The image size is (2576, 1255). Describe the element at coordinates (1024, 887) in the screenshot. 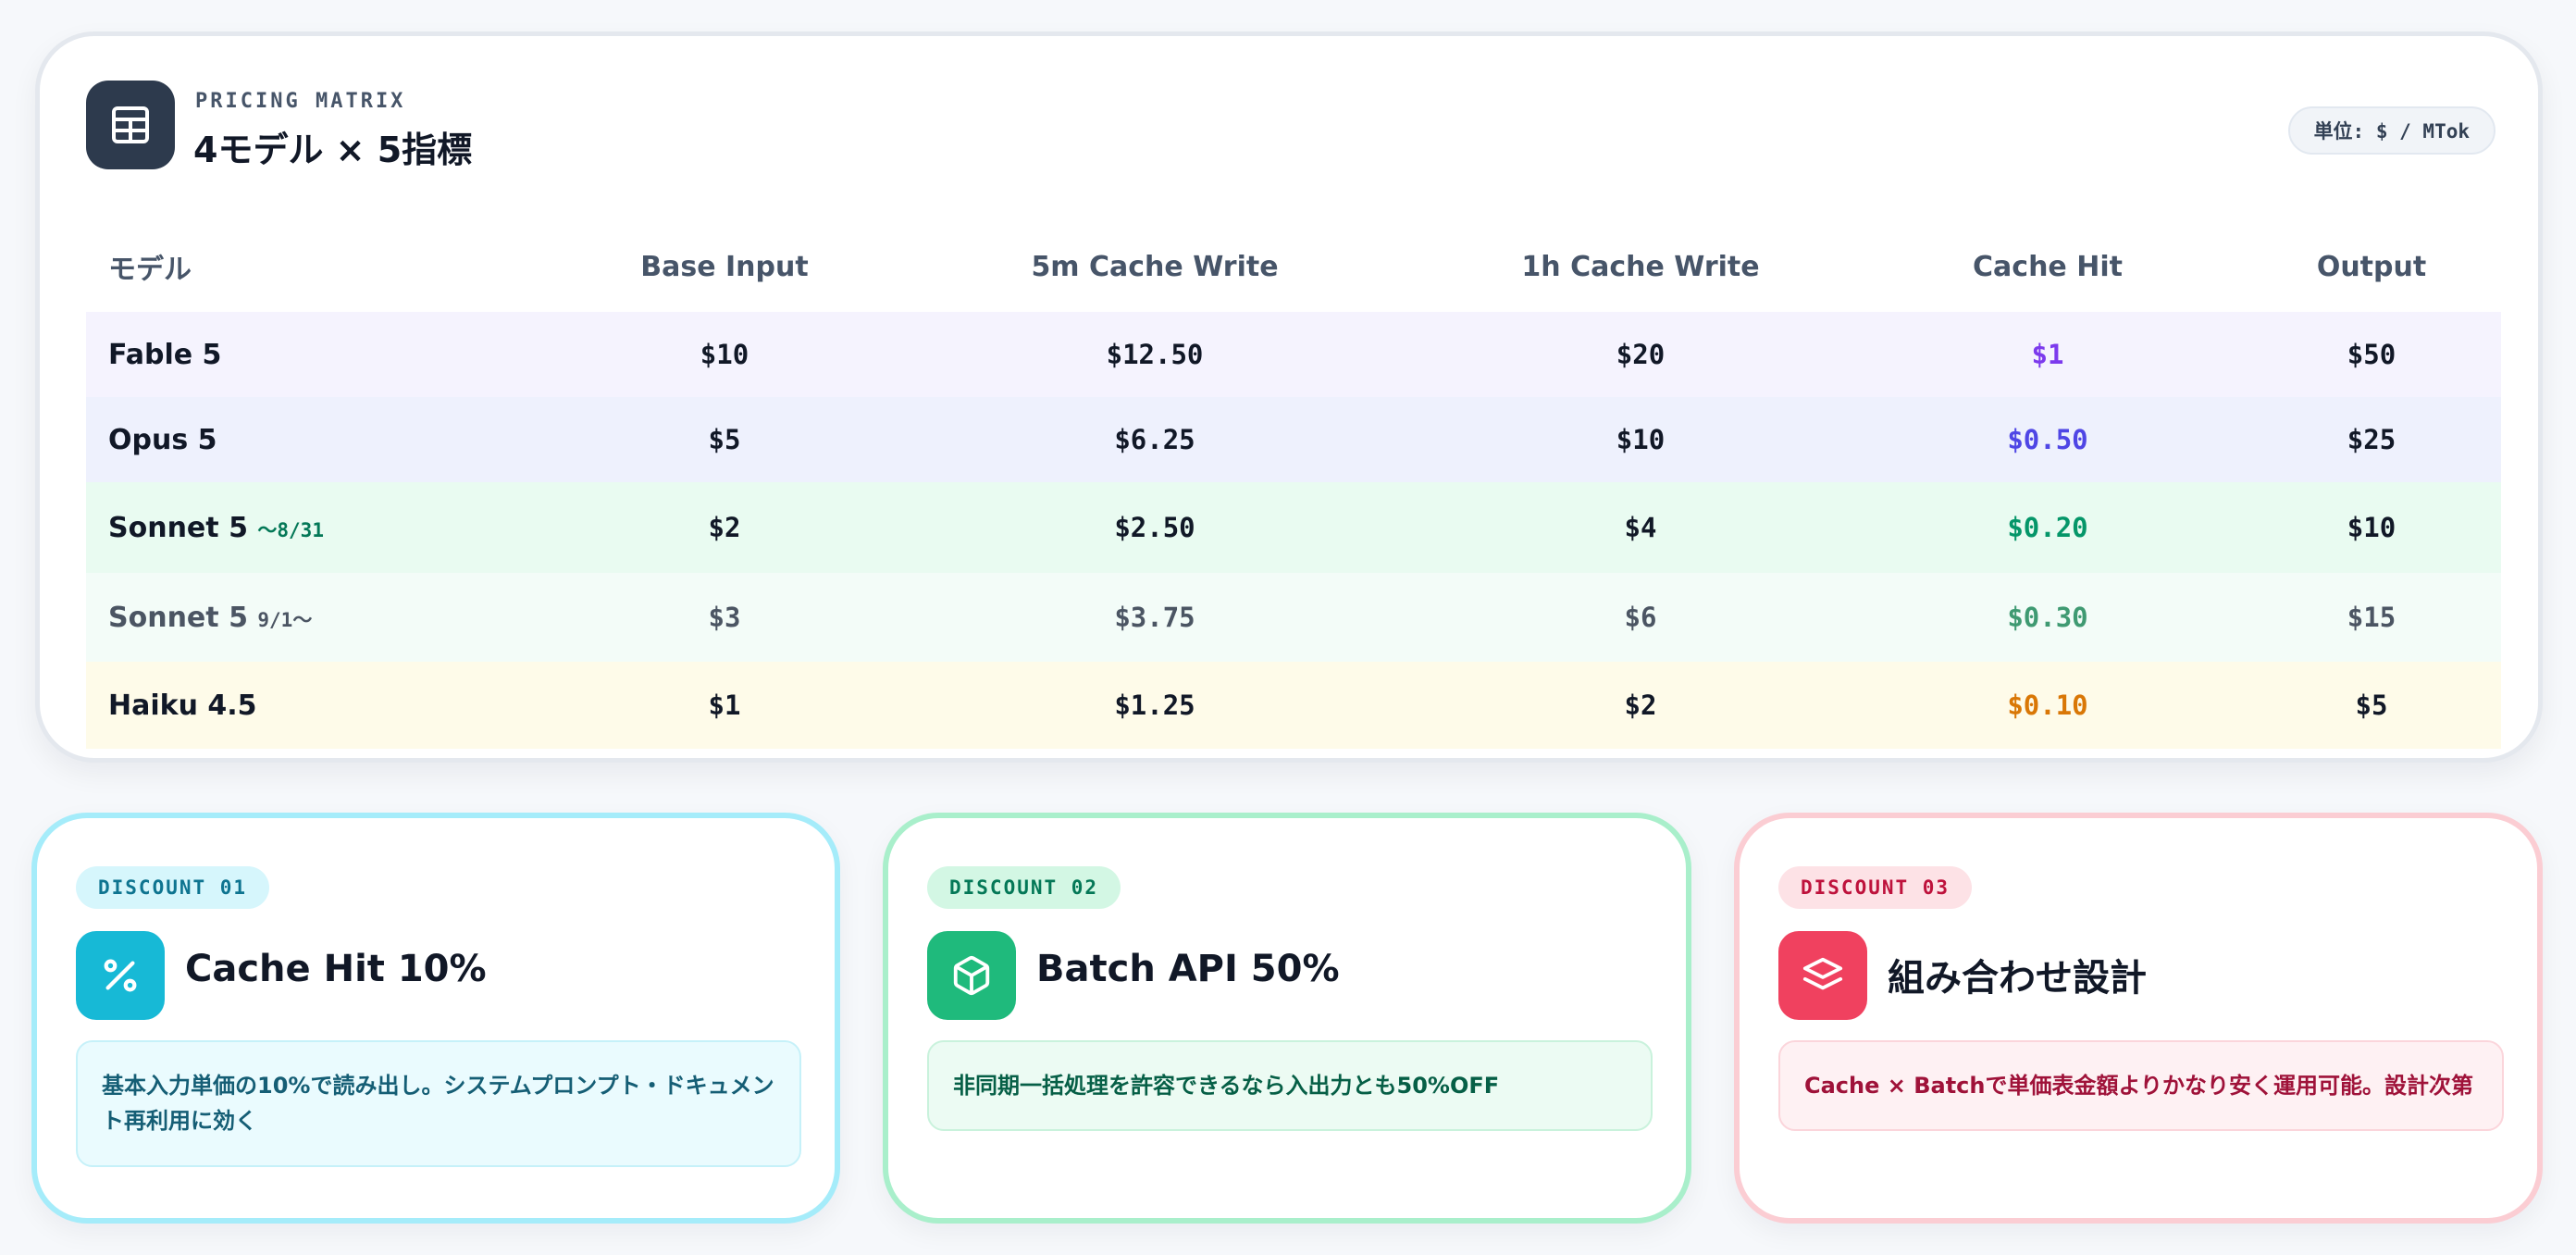

I see `discount-tag: DISCOUNT 02` at that location.